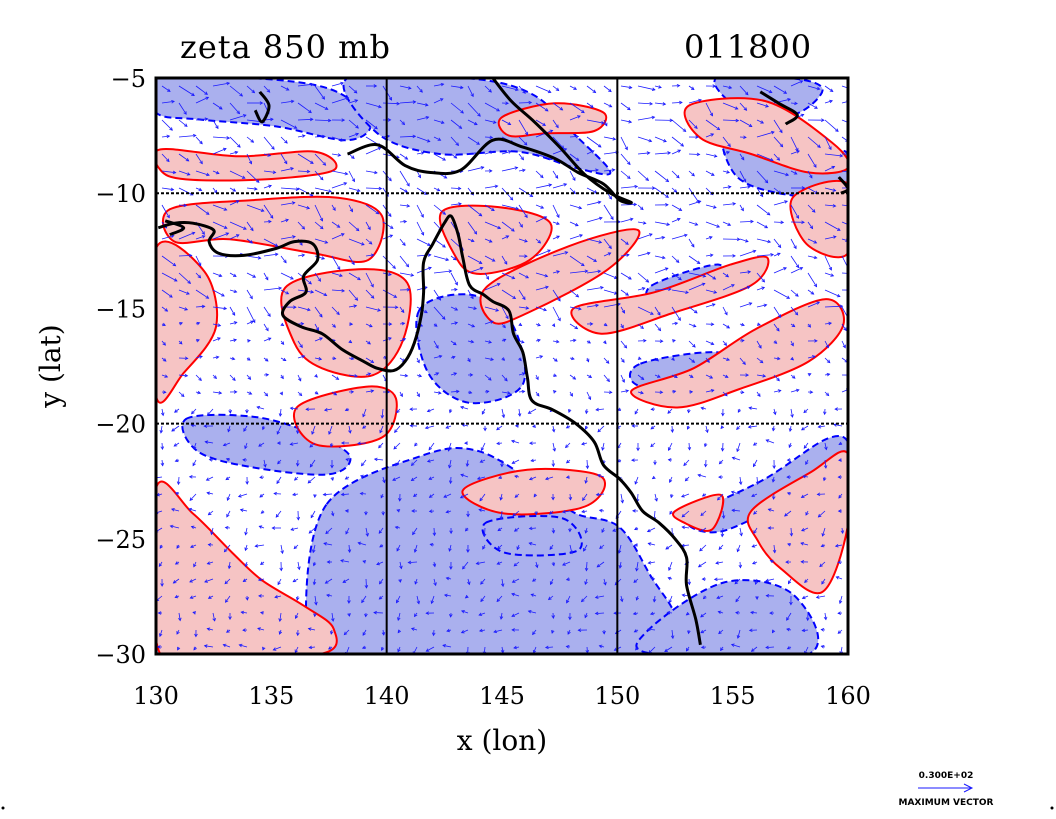 This screenshot has width=1056, height=819. What do you see at coordinates (848, 696) in the screenshot?
I see `x-tick-label: 160` at bounding box center [848, 696].